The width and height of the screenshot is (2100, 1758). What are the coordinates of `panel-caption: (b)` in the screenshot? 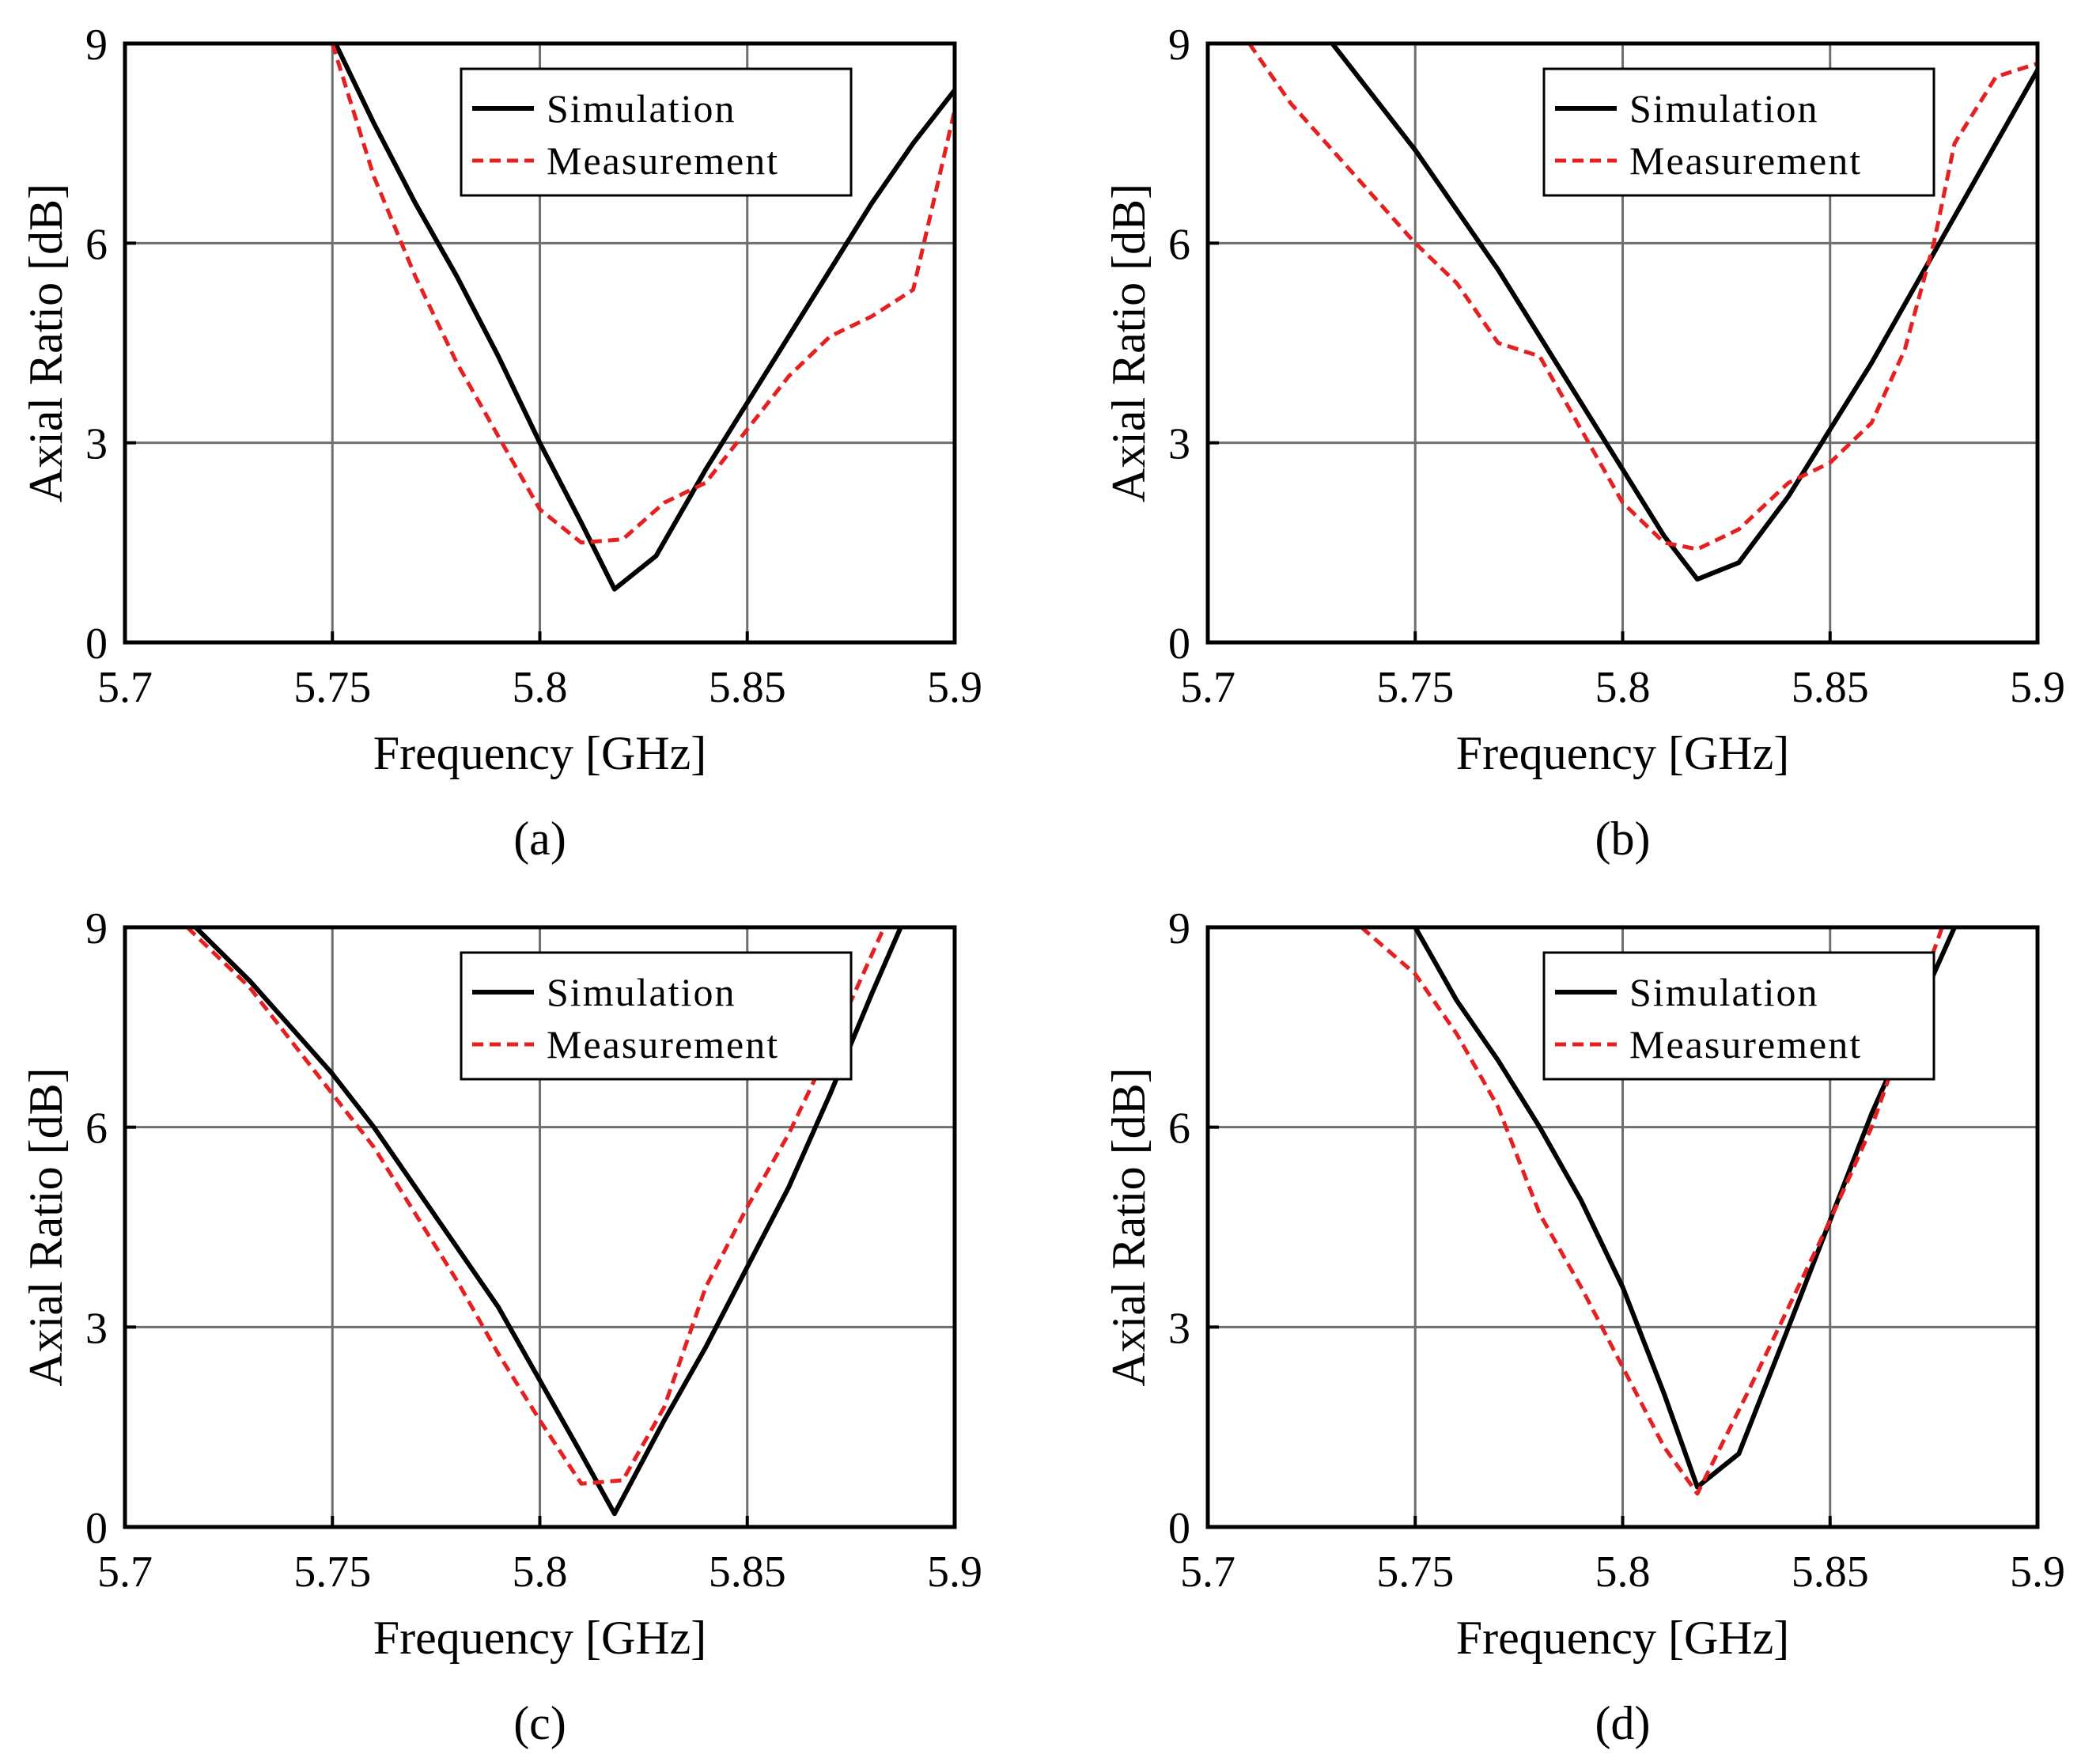 It's located at (1623, 839).